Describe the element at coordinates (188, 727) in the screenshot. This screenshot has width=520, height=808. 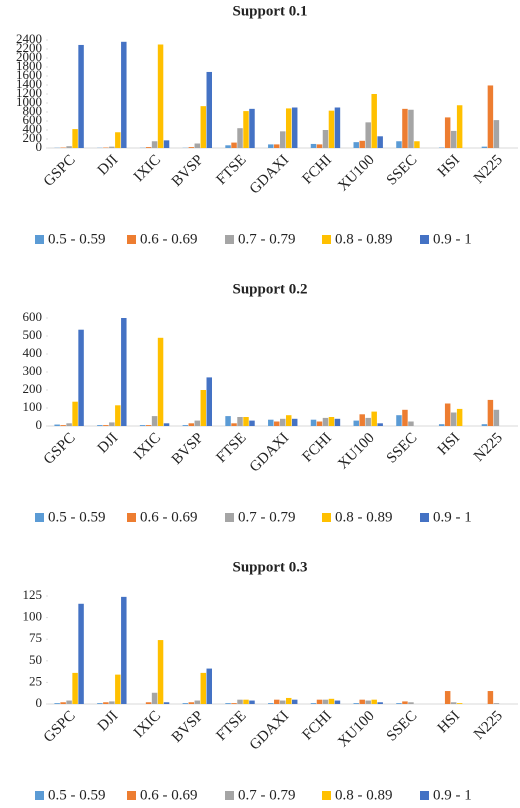
I see `x-tick-label: BVSP` at that location.